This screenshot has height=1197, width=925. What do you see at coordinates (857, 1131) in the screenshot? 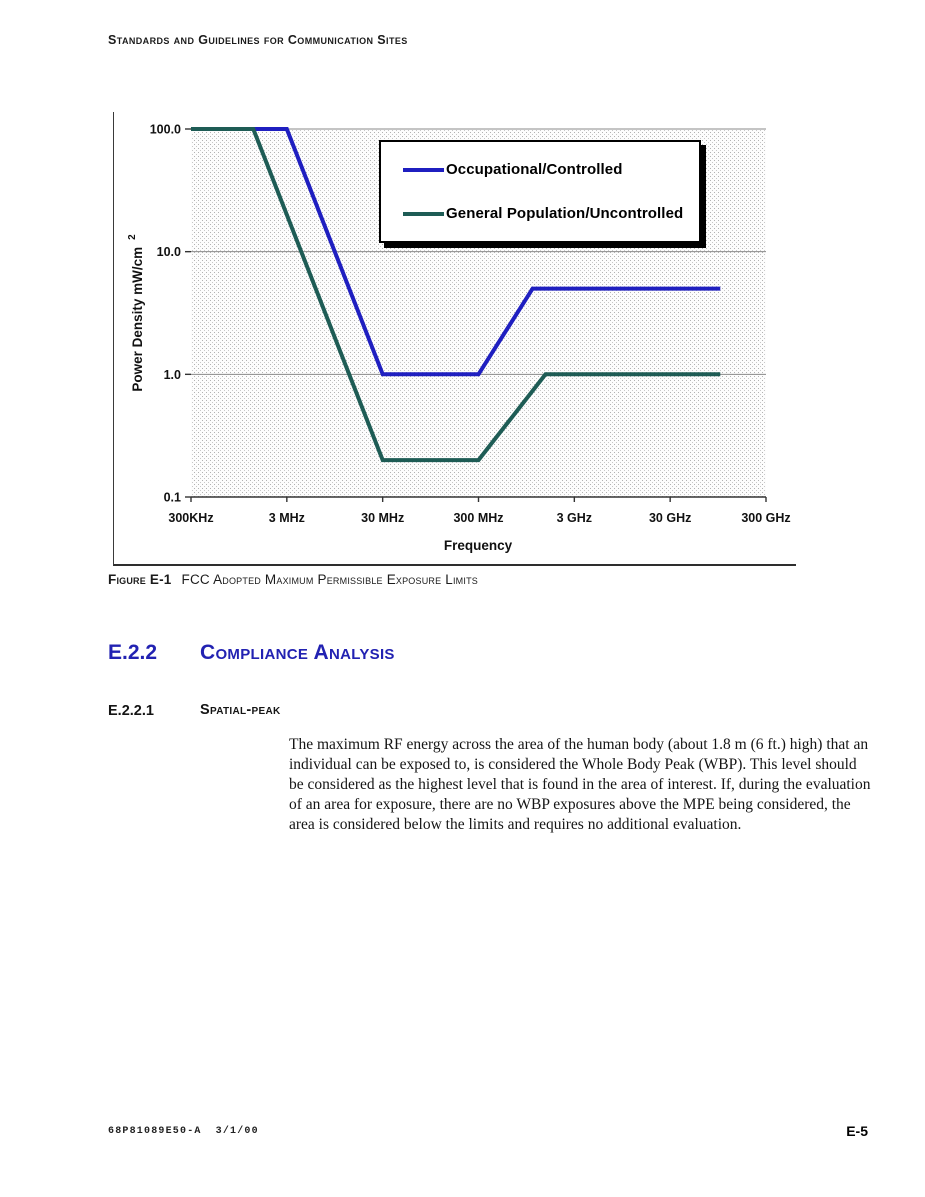
I see `footer-page-number: E-5` at bounding box center [857, 1131].